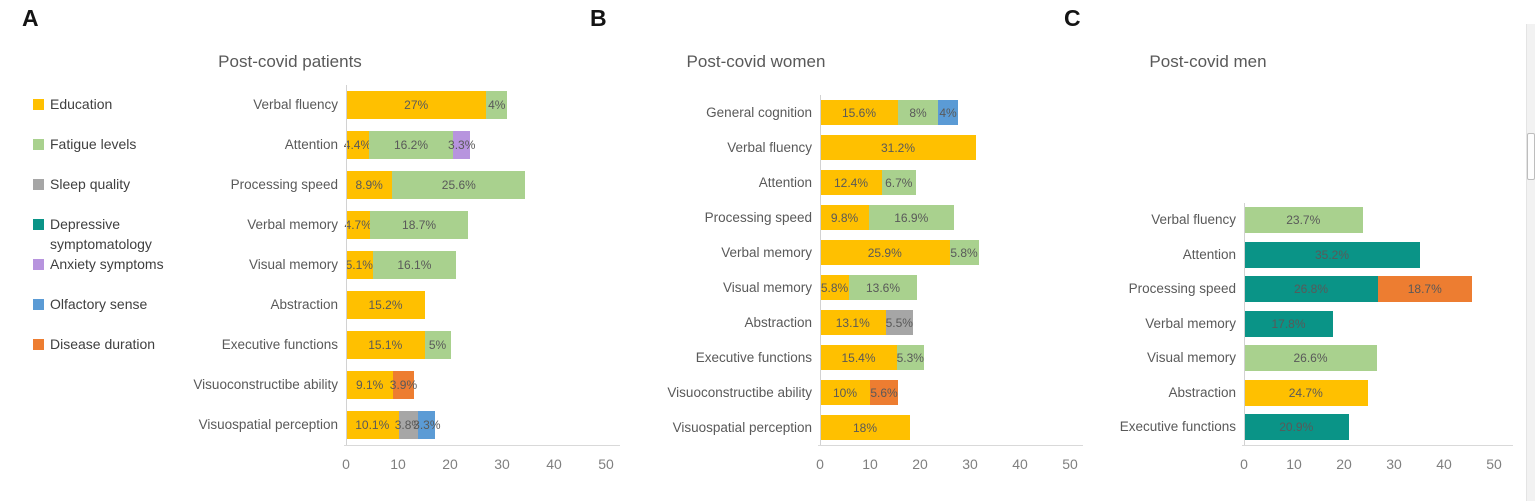  Describe the element at coordinates (385, 345) in the screenshot. I see `bar-segment-education: 15.1%` at that location.